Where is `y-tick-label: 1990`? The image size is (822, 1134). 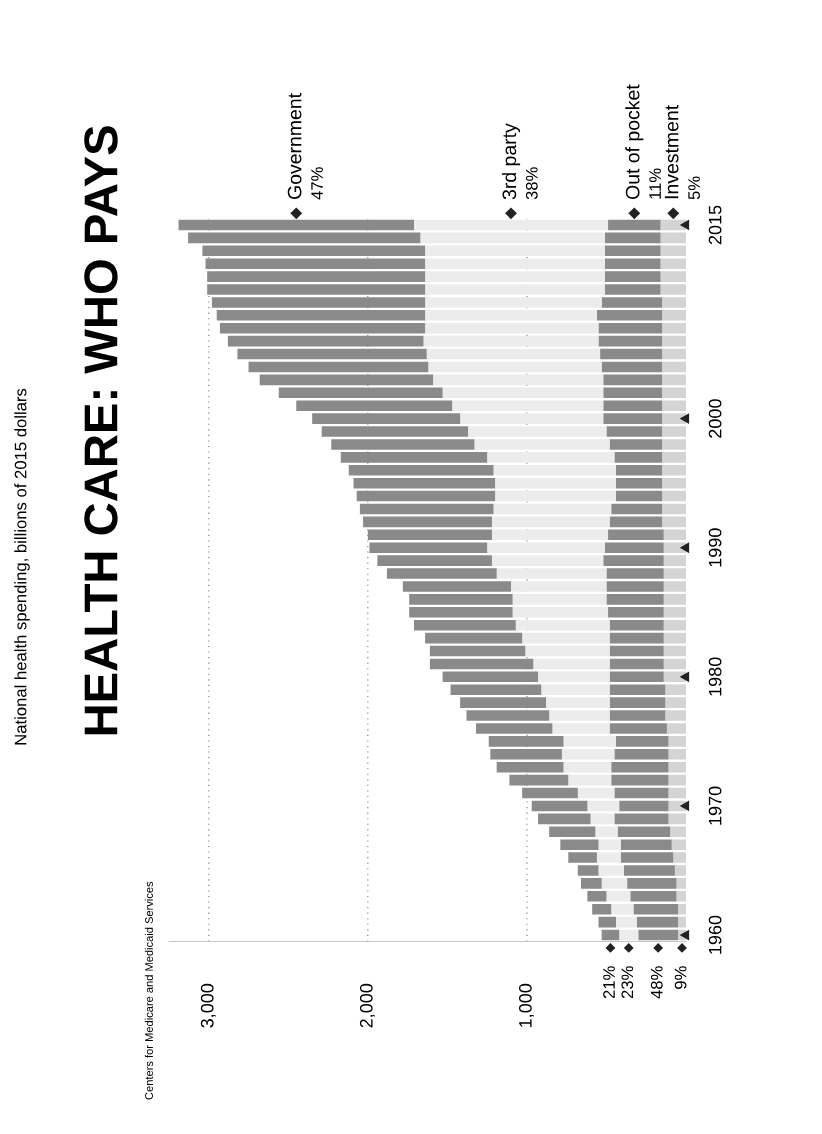 y-tick-label: 1990 is located at coordinates (715, 547).